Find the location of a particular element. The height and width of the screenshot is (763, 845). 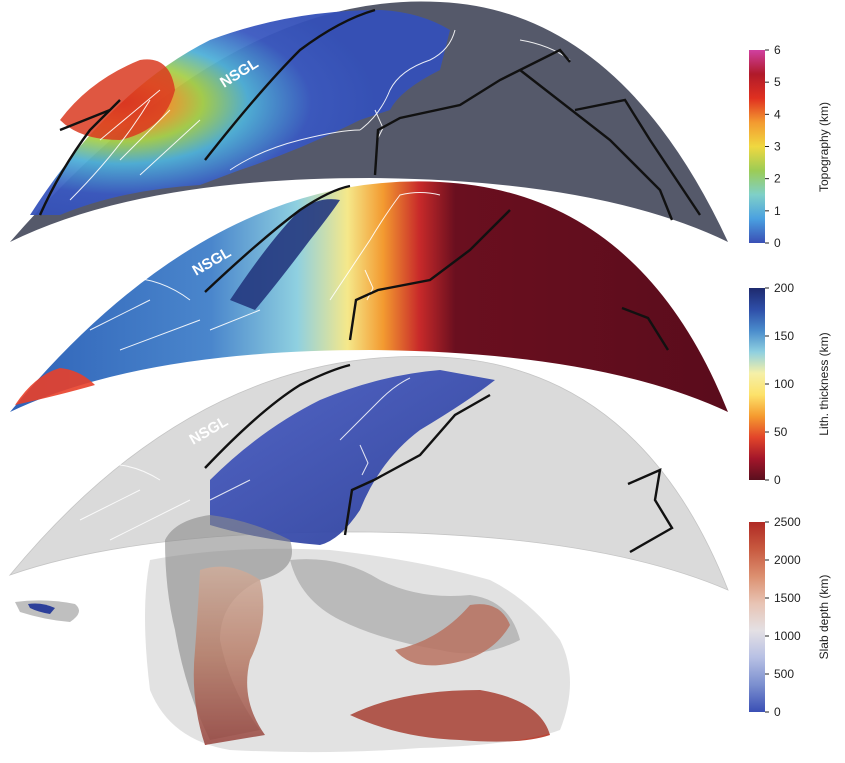

topography-colorbar: 0 1 2 3 4 5 6 Topography (km) is located at coordinates (790, 146).